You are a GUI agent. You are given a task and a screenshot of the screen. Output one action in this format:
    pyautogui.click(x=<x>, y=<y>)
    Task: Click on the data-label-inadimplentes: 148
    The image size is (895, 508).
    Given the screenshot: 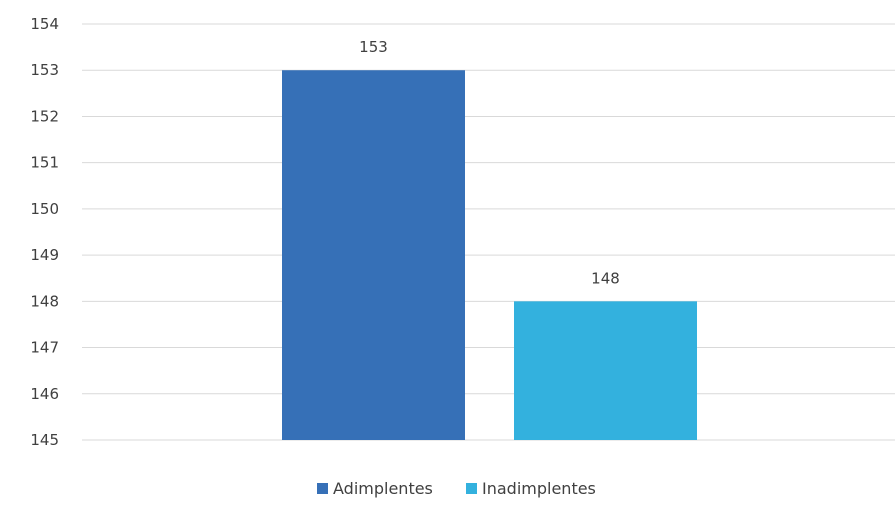 What is the action you would take?
    pyautogui.click(x=605, y=278)
    